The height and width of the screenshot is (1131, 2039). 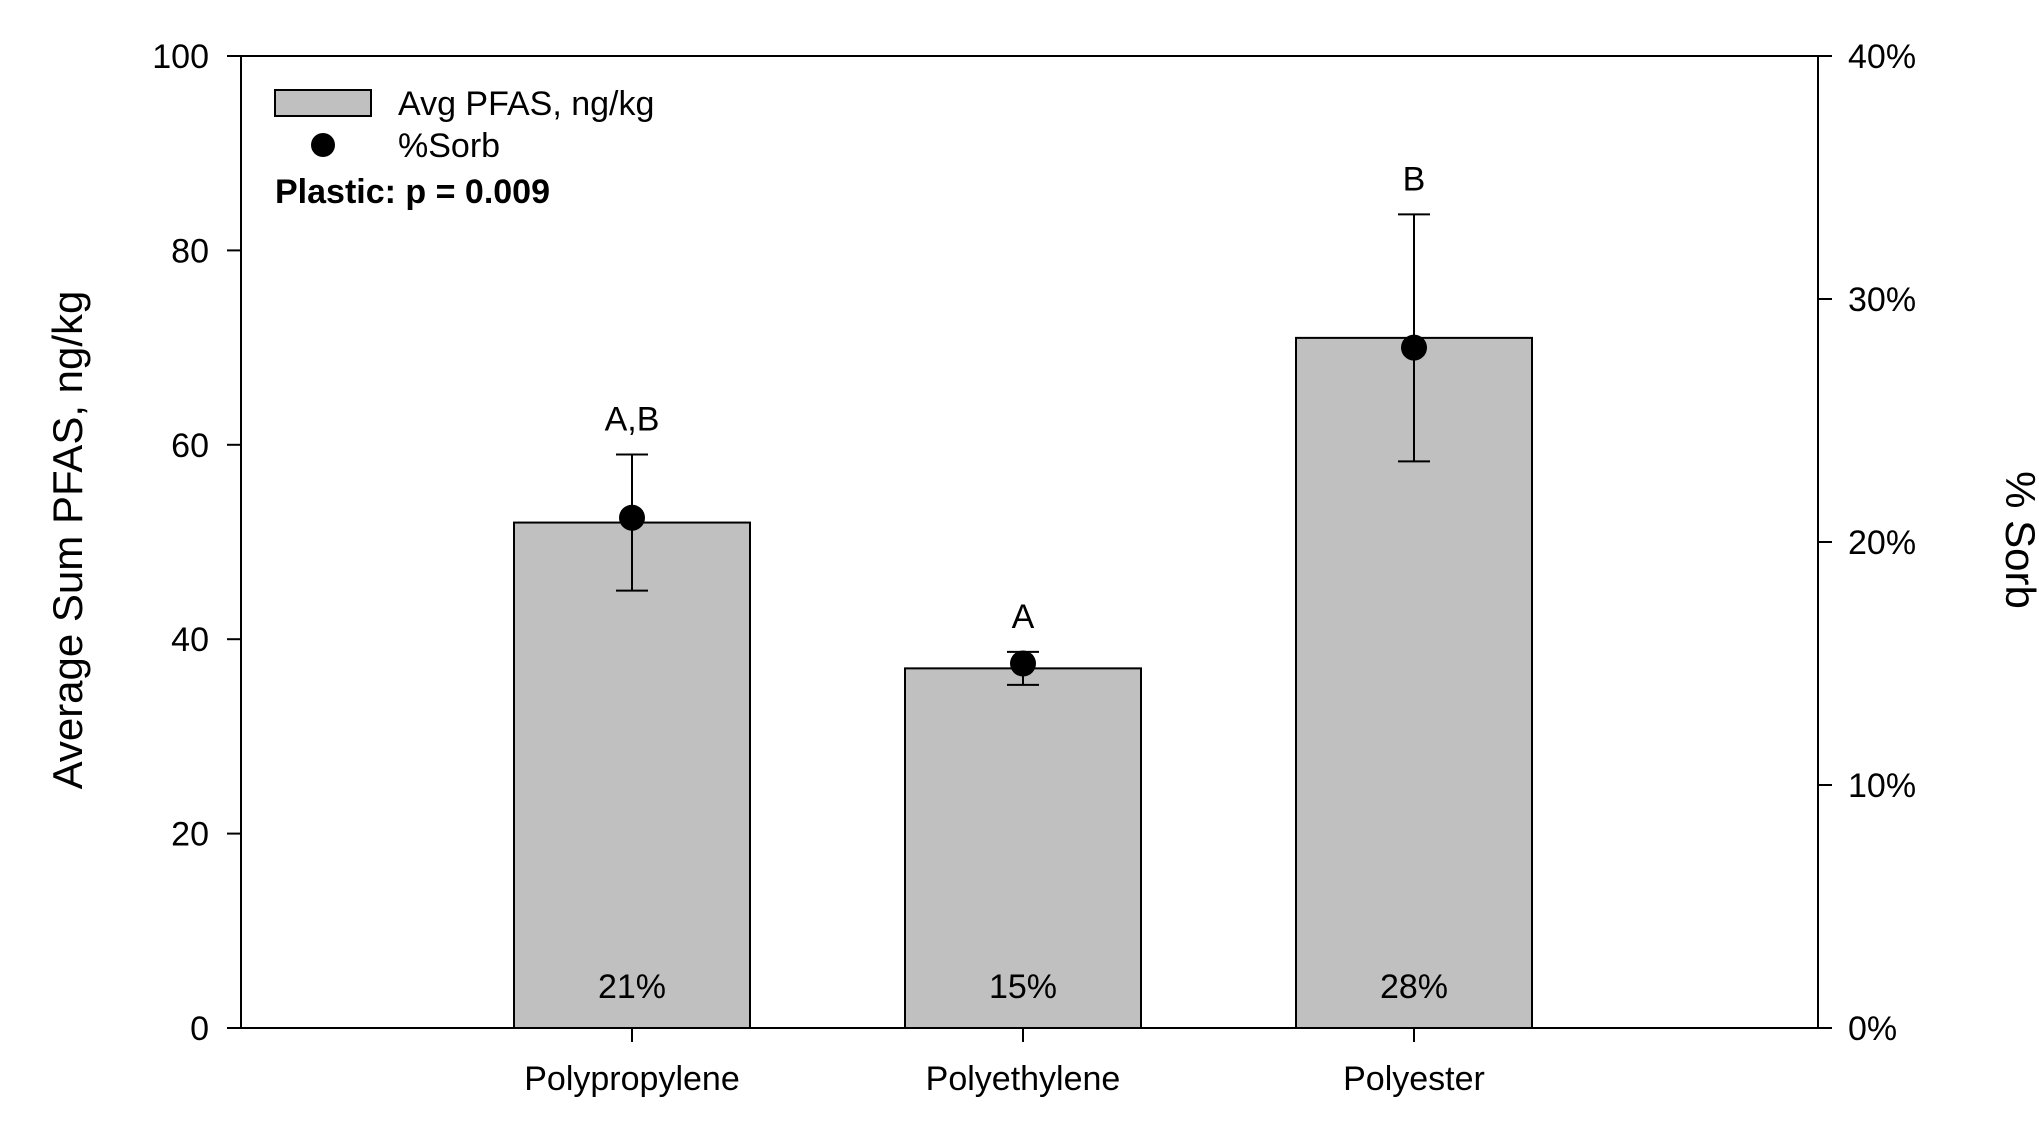 I want to click on y-tick-label: 20, so click(x=190, y=835).